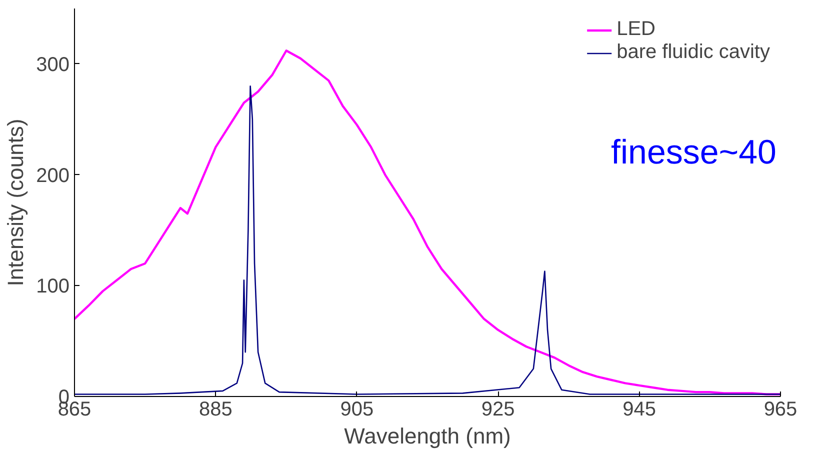 The width and height of the screenshot is (825, 451). What do you see at coordinates (357, 409) in the screenshot?
I see `x-tick-label: 905` at bounding box center [357, 409].